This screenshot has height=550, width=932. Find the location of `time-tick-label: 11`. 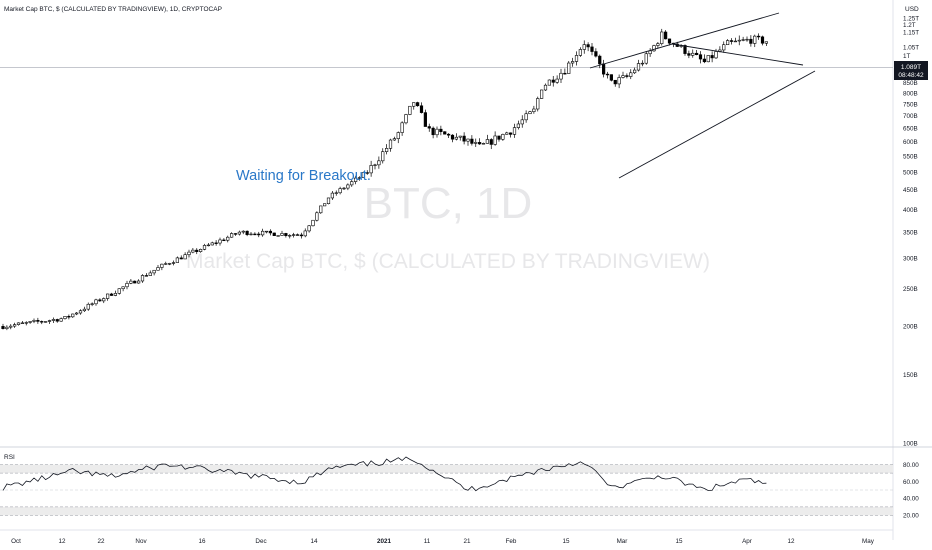

time-tick-label: 11 is located at coordinates (427, 541).